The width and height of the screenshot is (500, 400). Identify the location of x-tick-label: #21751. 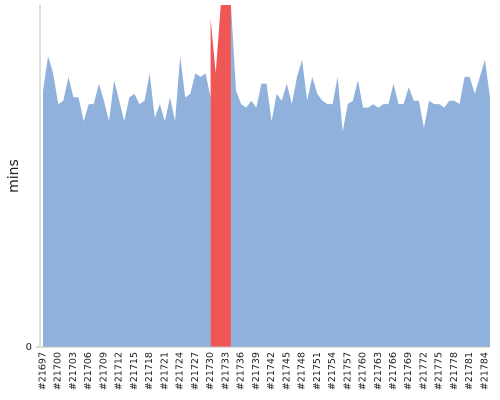
(317, 371).